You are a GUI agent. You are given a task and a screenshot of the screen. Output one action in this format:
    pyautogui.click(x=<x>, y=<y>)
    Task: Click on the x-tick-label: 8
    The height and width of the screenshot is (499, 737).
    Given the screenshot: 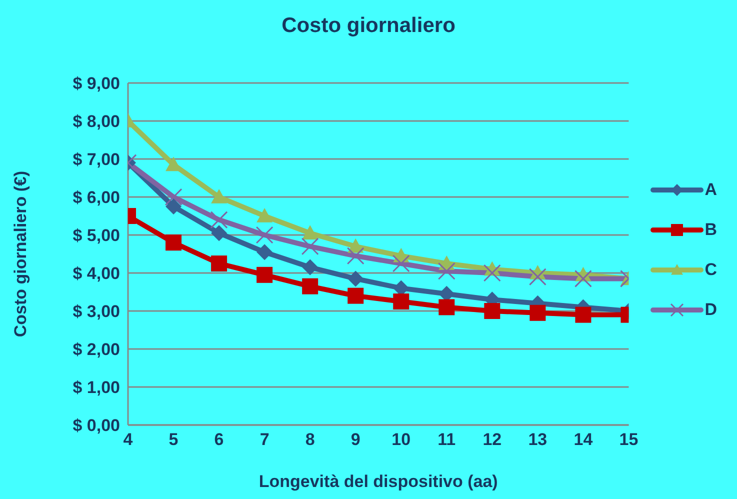 What is the action you would take?
    pyautogui.click(x=310, y=440)
    